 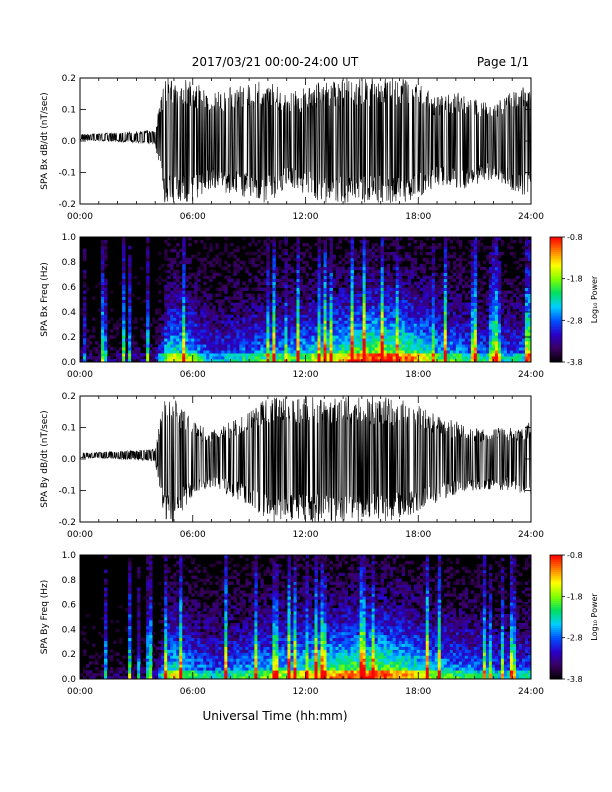 I want to click on series-trace, so click(x=305, y=459).